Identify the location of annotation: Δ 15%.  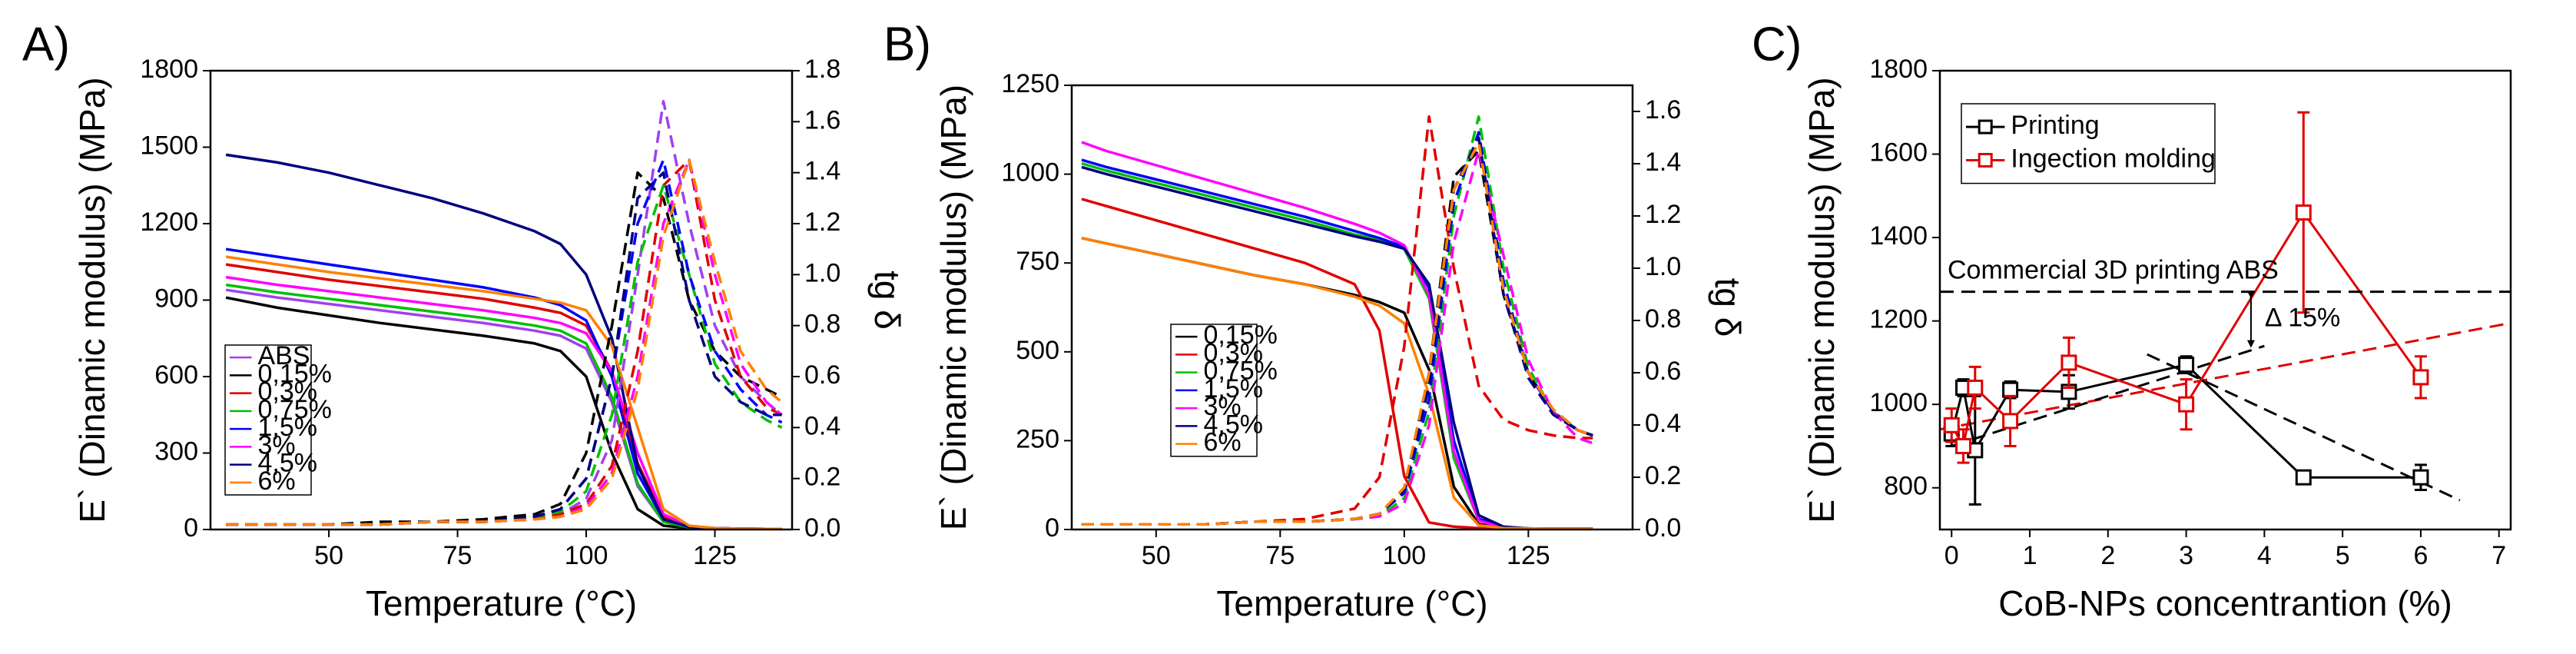
(2302, 319).